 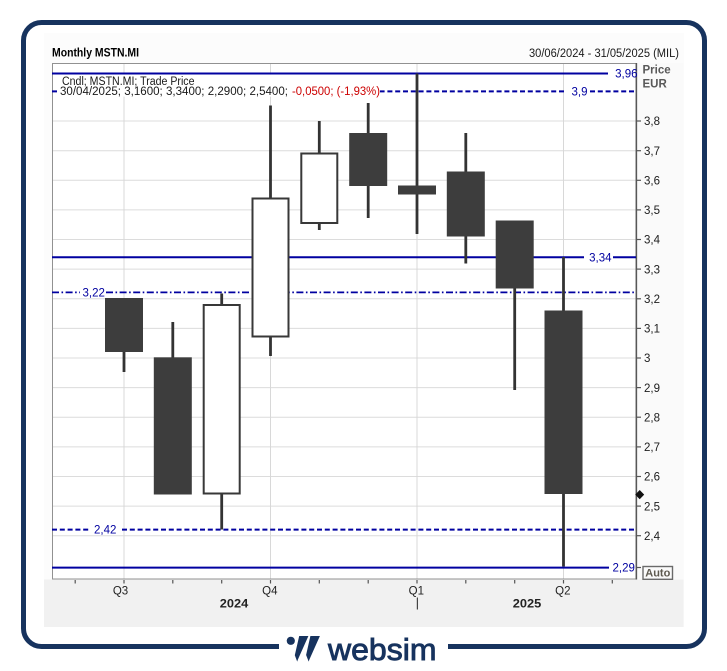 I want to click on svg-text: Q2, so click(x=562, y=592).